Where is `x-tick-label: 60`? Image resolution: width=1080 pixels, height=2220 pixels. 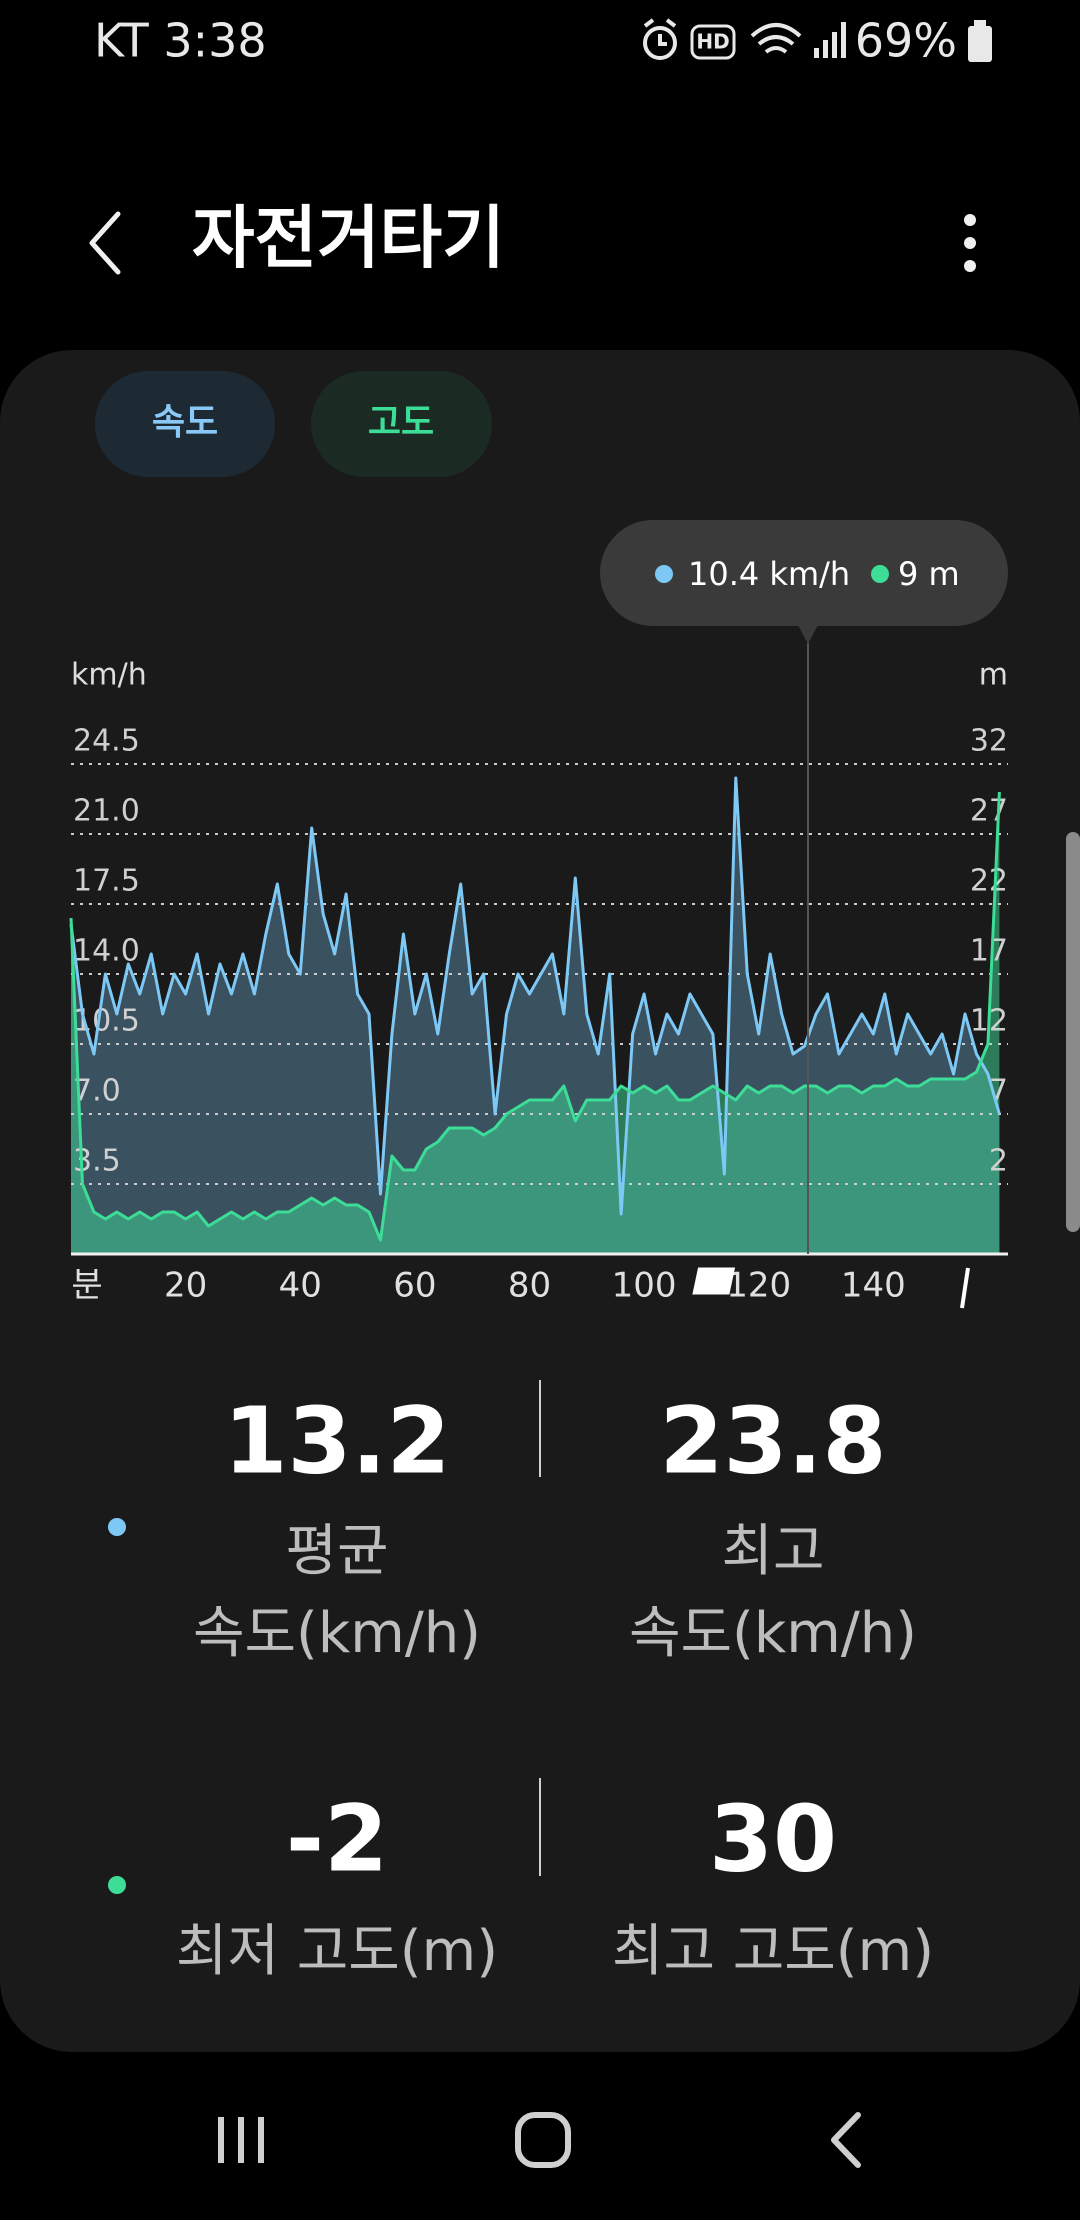 x-tick-label: 60 is located at coordinates (414, 1286).